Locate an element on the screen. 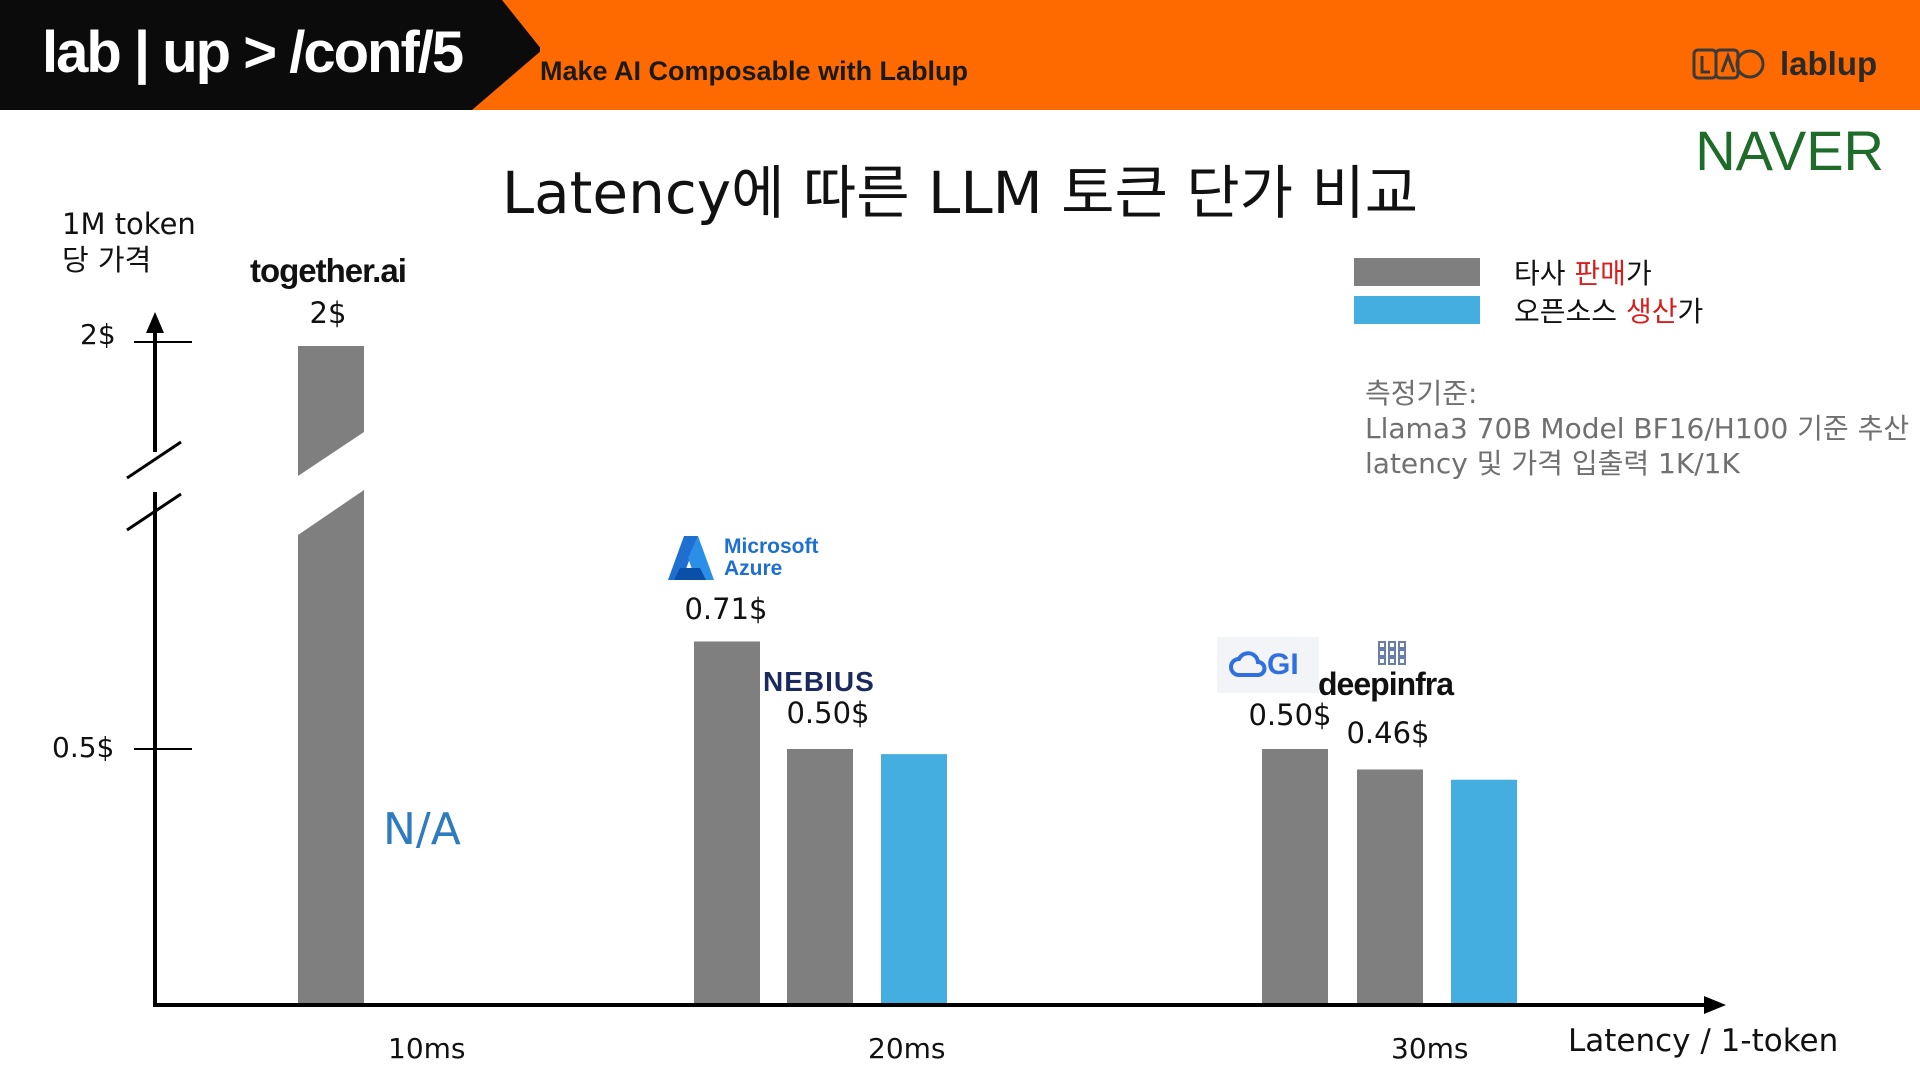  y-axis-break-mark-bottom is located at coordinates (154, 512).